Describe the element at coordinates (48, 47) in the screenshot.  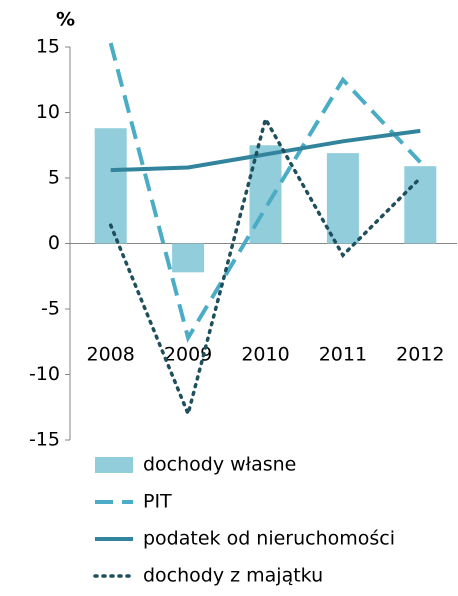
I see `y-tick-label: 15` at that location.